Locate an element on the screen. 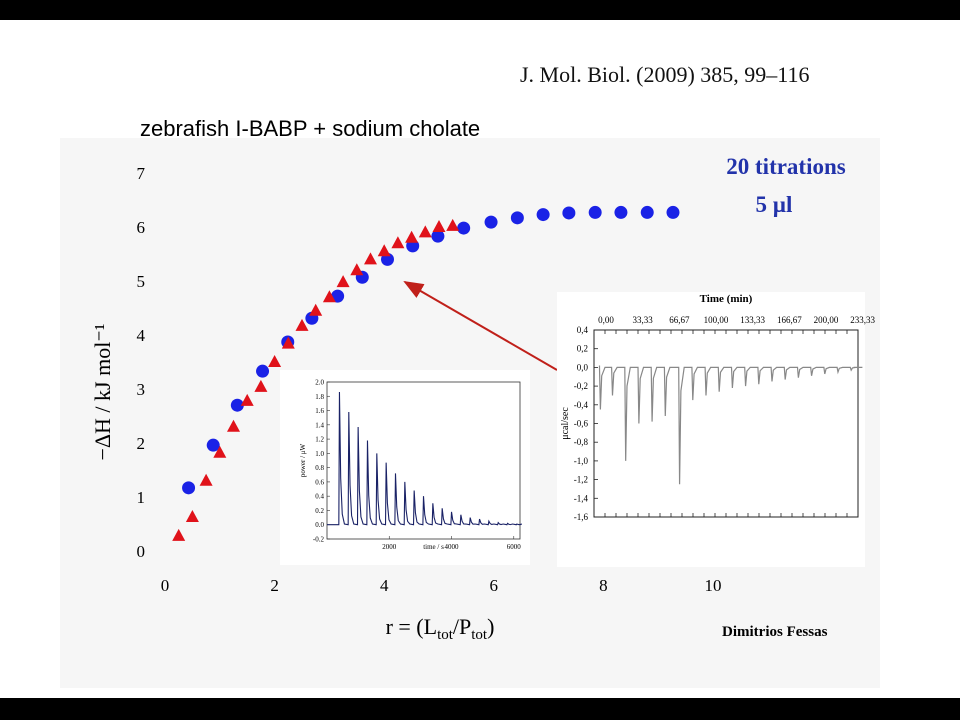  inset1-y-tick-label: 0.8 is located at coordinates (319, 468).